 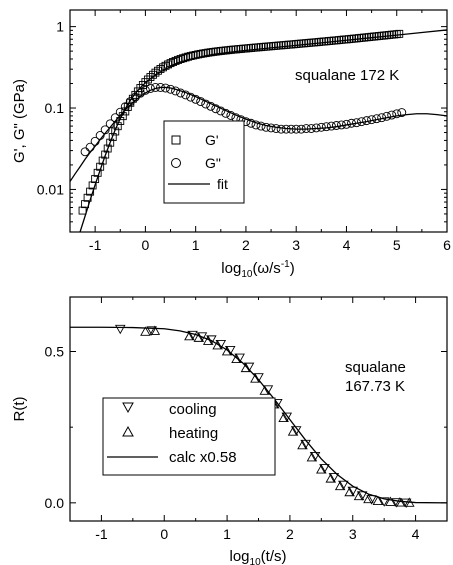 What do you see at coordinates (19, 409) in the screenshot?
I see `bottom-y-axis-title: R(t)` at bounding box center [19, 409].